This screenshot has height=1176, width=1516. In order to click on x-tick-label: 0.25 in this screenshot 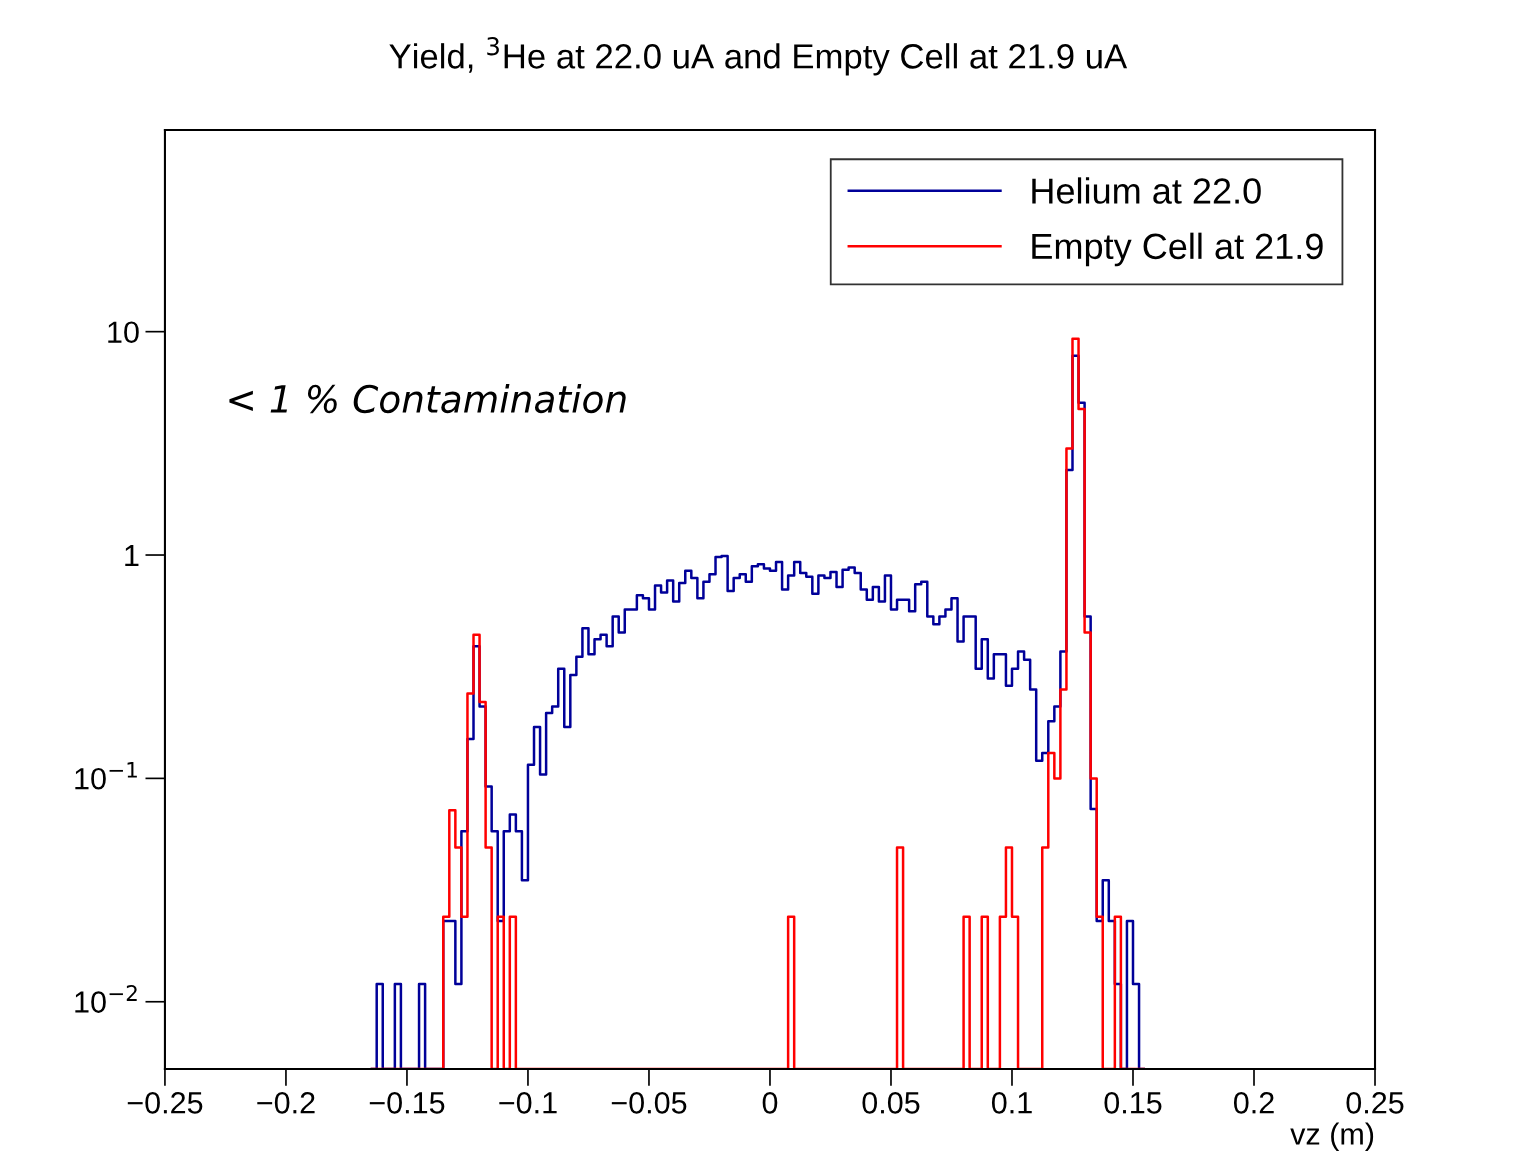, I will do `click(1375, 1103)`.